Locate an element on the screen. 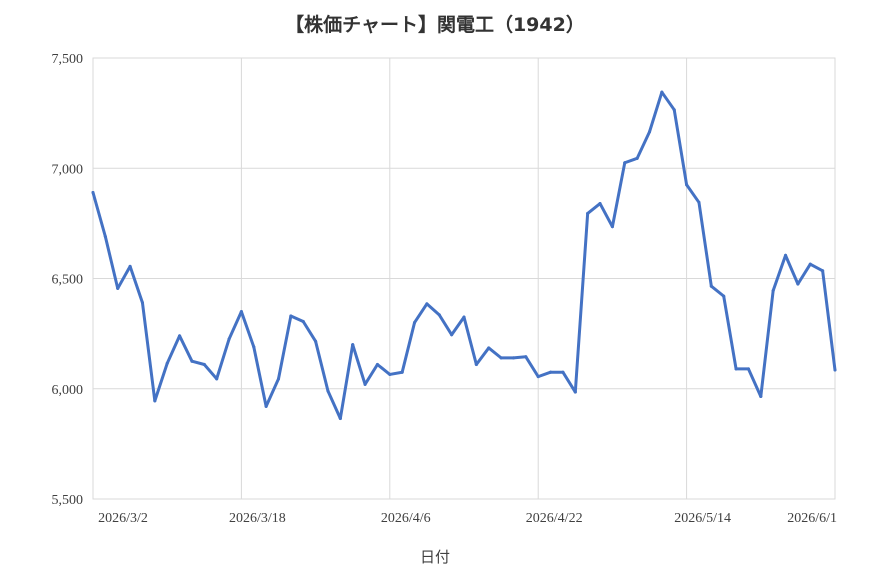  y-tick-label: 7,000 is located at coordinates (68, 169).